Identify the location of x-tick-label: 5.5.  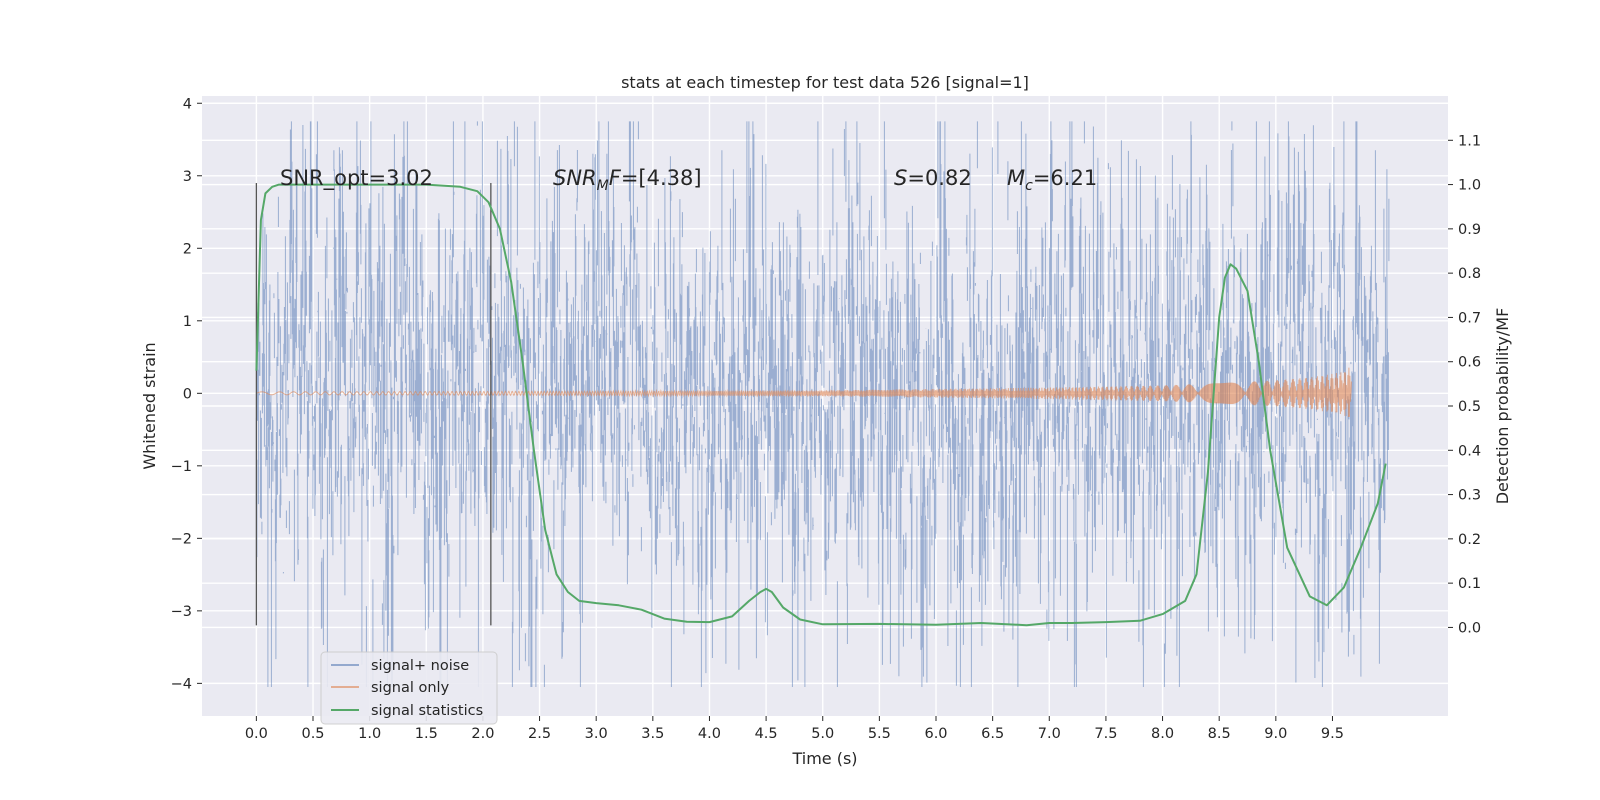
(879, 734).